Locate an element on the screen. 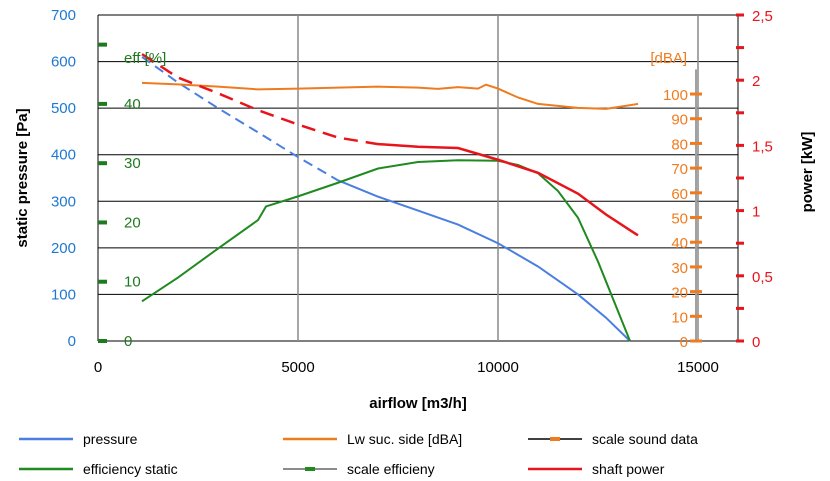 The image size is (830, 481). series-line-lw-suc-side-dba is located at coordinates (390, 95).